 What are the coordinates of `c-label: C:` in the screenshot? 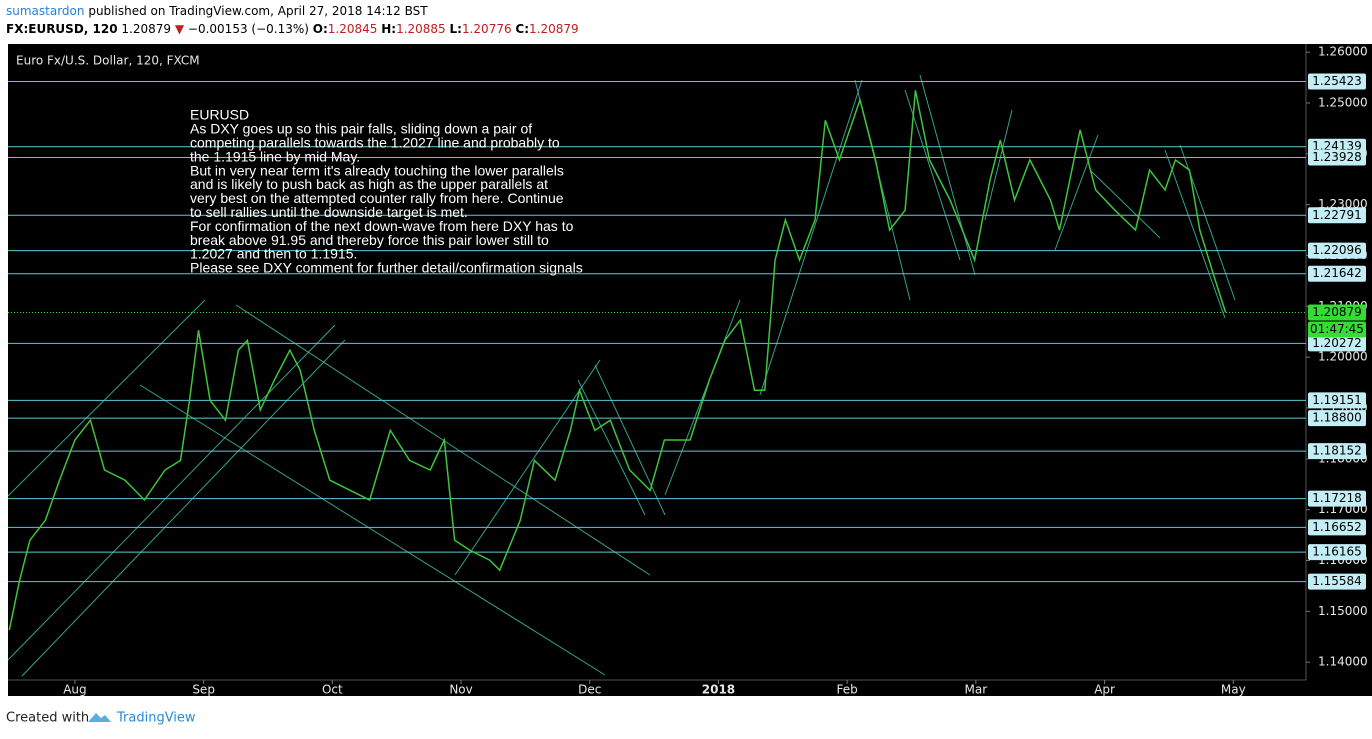 It's located at (522, 29).